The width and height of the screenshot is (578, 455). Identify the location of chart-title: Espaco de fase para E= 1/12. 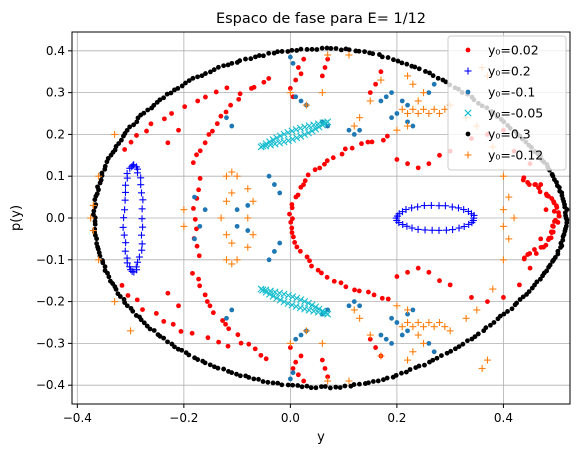
(321, 19).